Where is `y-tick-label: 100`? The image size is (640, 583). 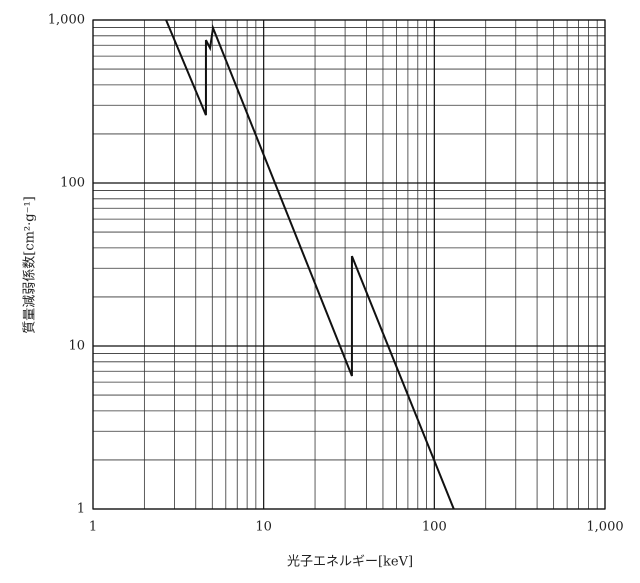
y-tick-label: 100 is located at coordinates (72, 183).